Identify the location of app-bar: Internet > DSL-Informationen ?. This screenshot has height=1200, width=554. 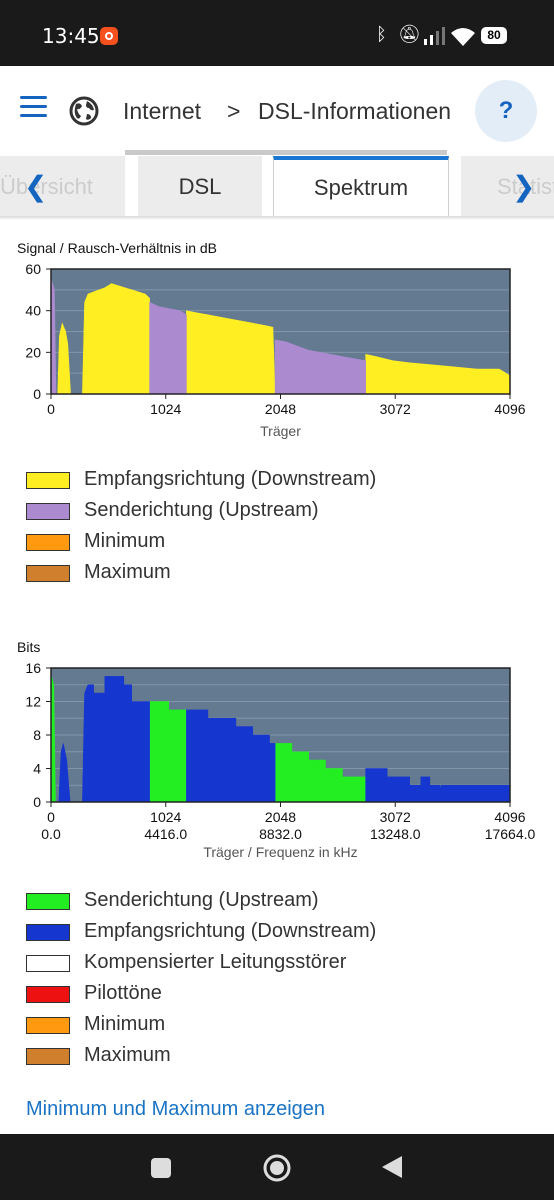
(277, 111).